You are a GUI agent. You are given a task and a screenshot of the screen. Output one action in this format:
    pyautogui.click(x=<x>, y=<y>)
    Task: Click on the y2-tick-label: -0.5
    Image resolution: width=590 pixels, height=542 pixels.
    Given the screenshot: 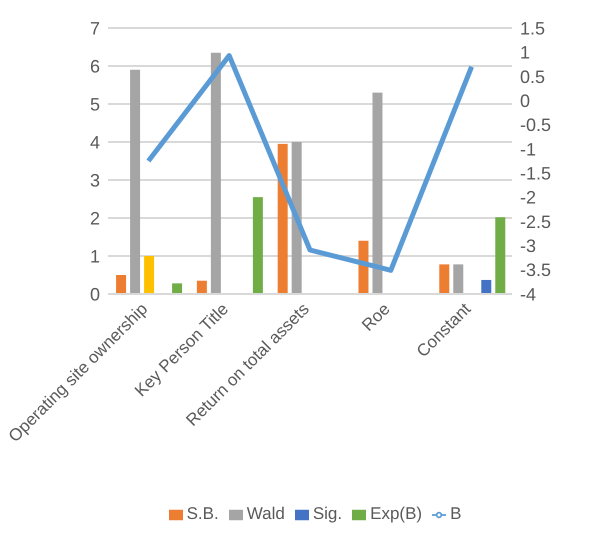 What is the action you would take?
    pyautogui.click(x=536, y=125)
    